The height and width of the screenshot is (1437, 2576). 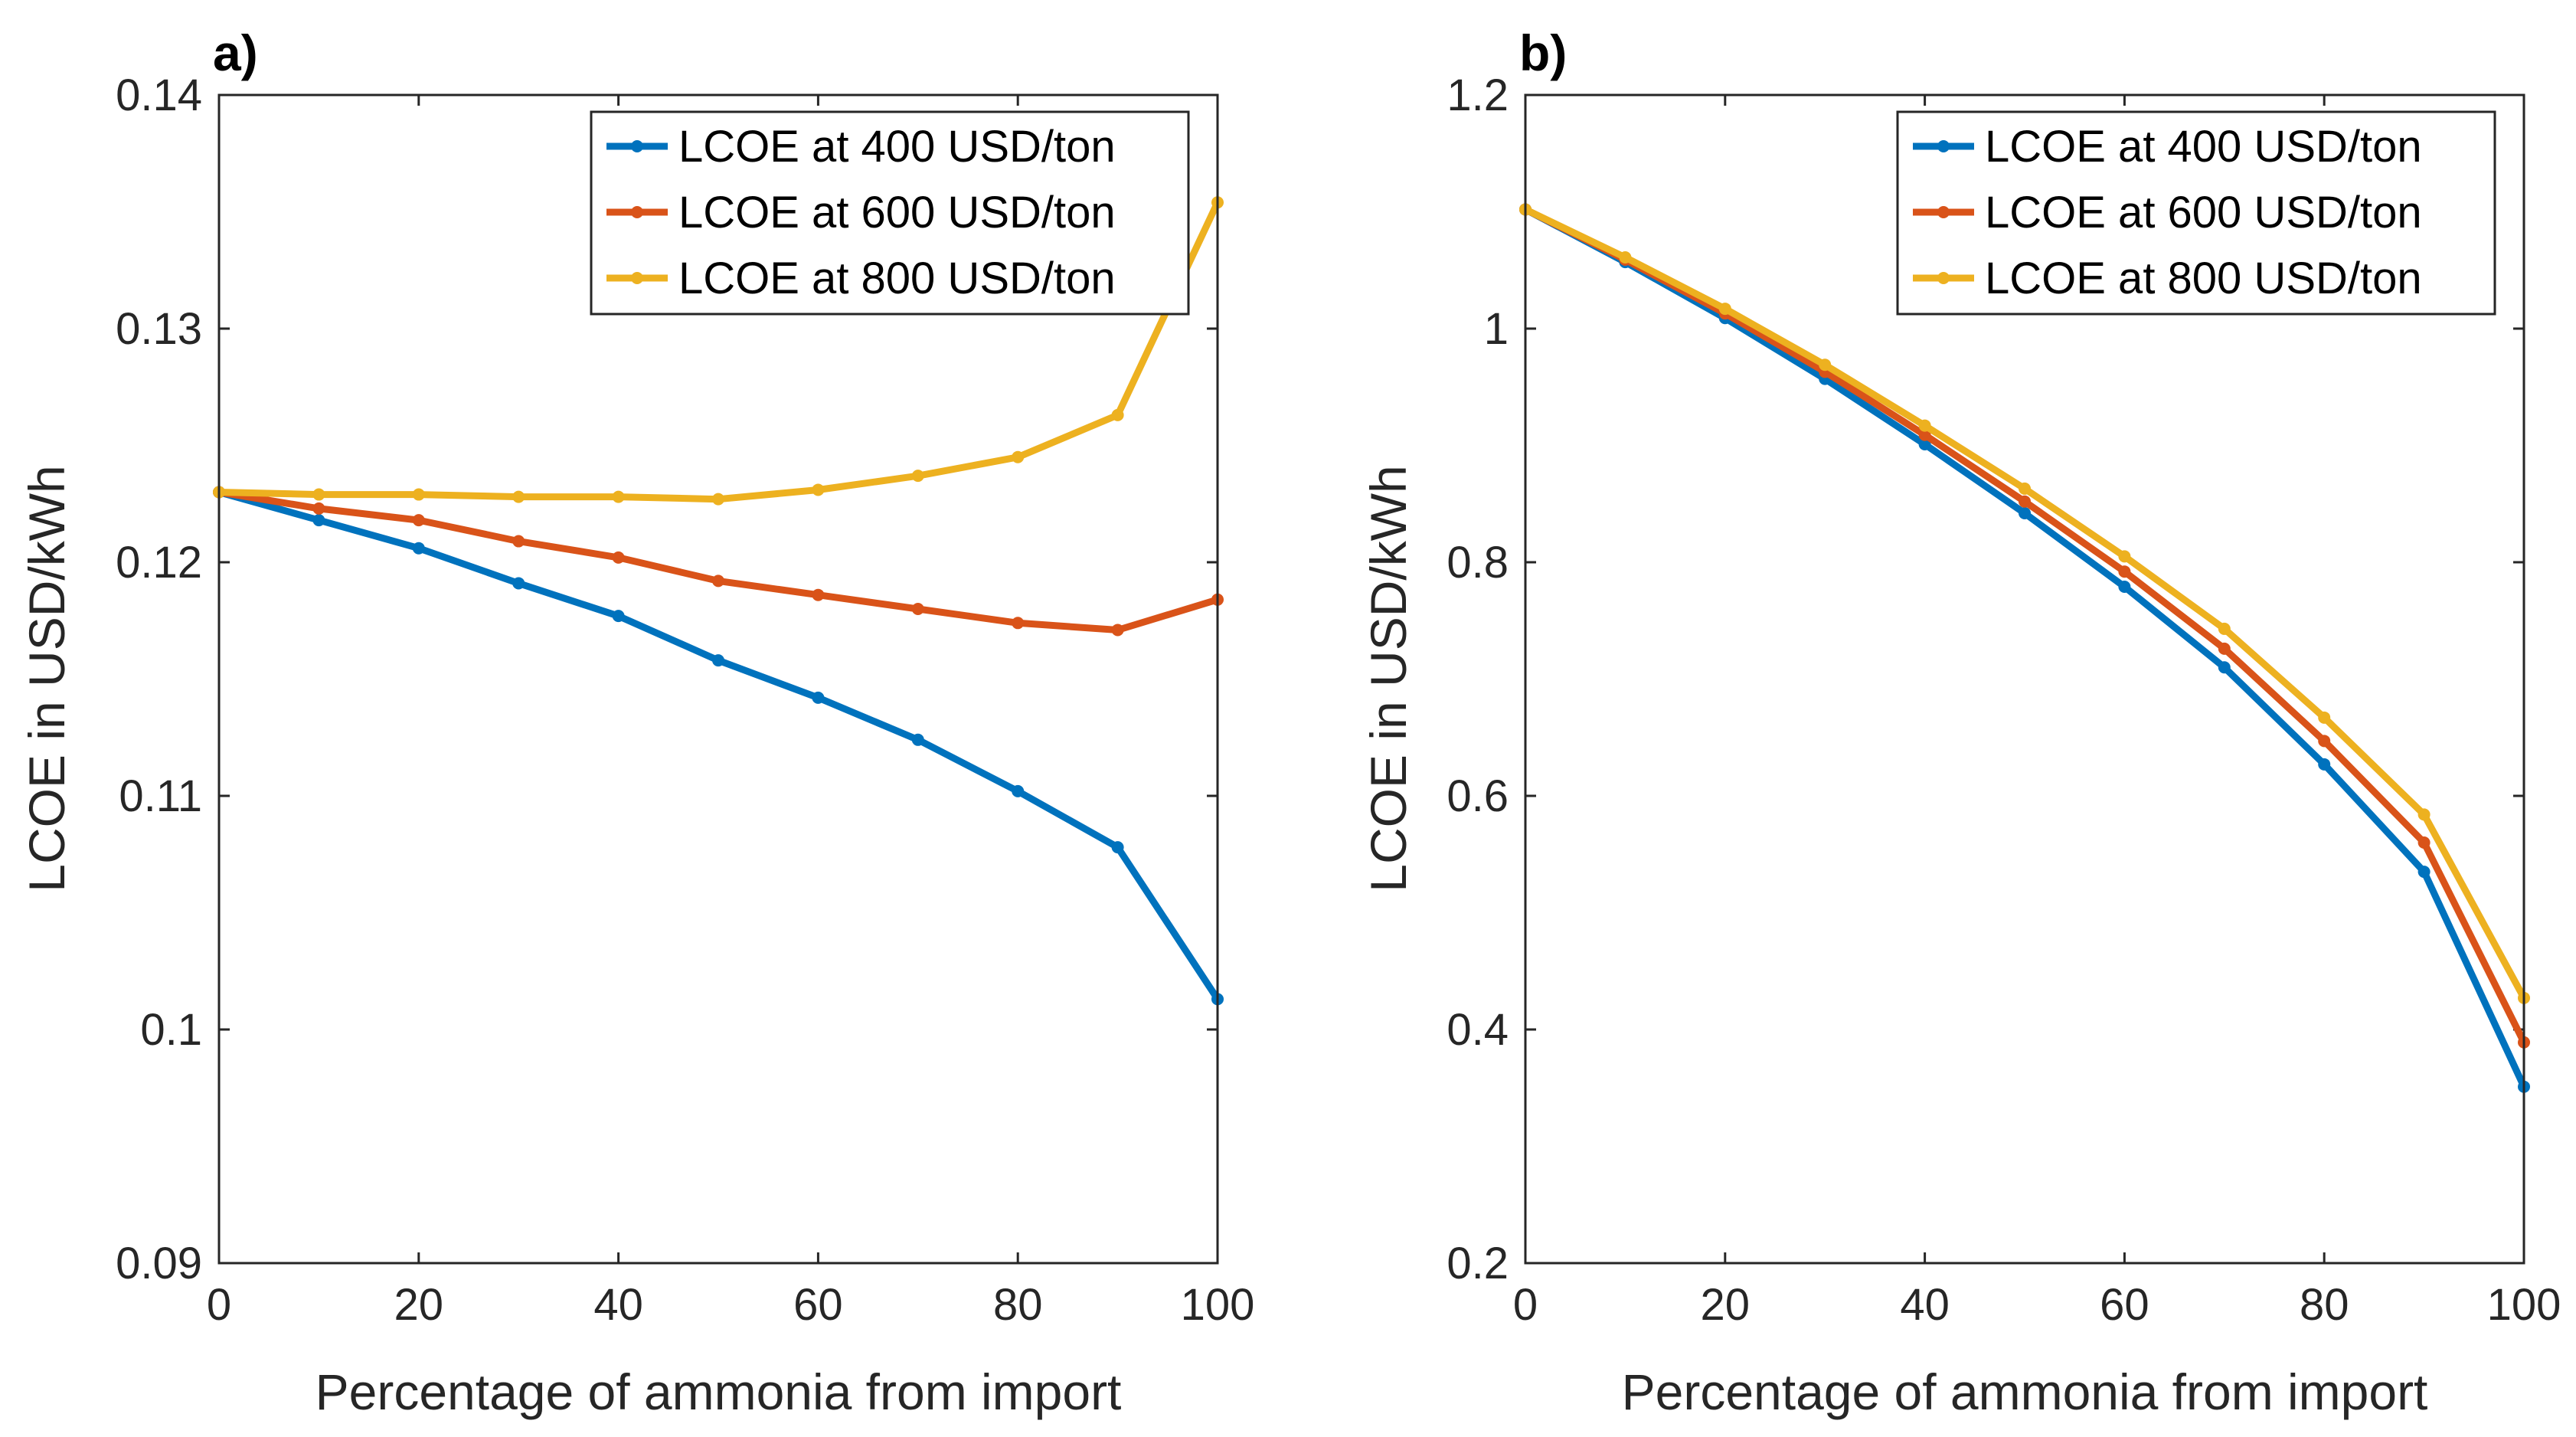 What do you see at coordinates (1543, 53) in the screenshot?
I see `panel-label-b: b)` at bounding box center [1543, 53].